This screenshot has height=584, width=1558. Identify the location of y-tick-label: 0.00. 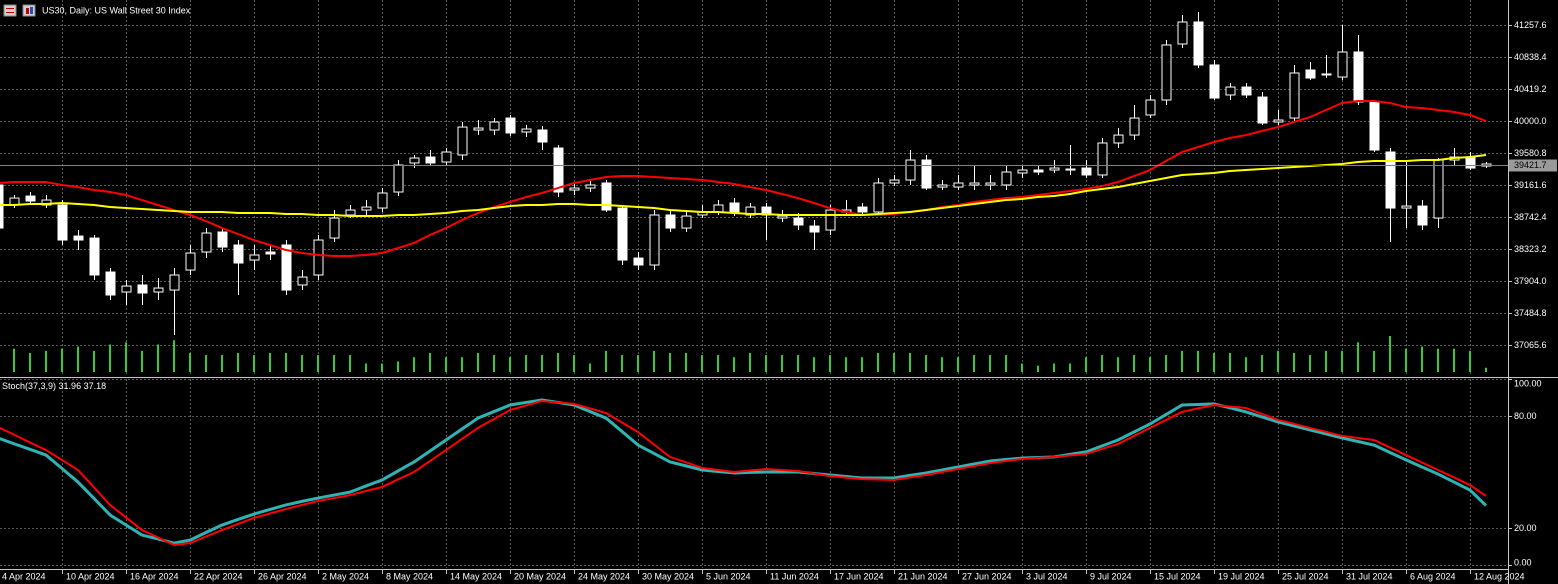
(1523, 562).